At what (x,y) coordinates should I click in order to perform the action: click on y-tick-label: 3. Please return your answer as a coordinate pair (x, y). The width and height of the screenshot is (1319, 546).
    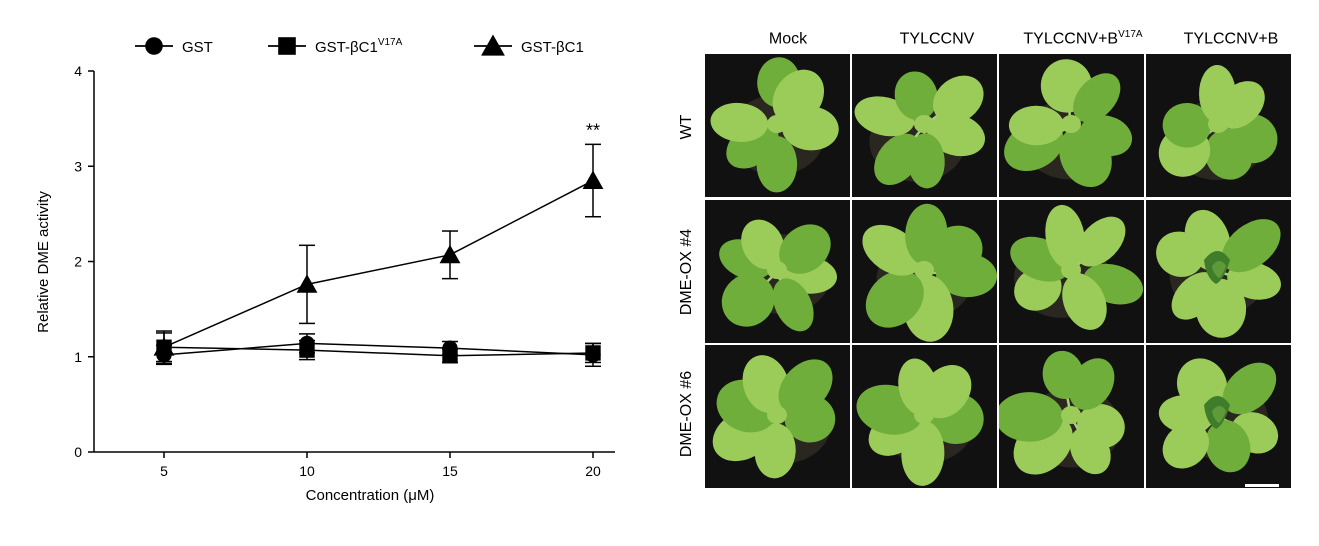
    Looking at the image, I should click on (78, 166).